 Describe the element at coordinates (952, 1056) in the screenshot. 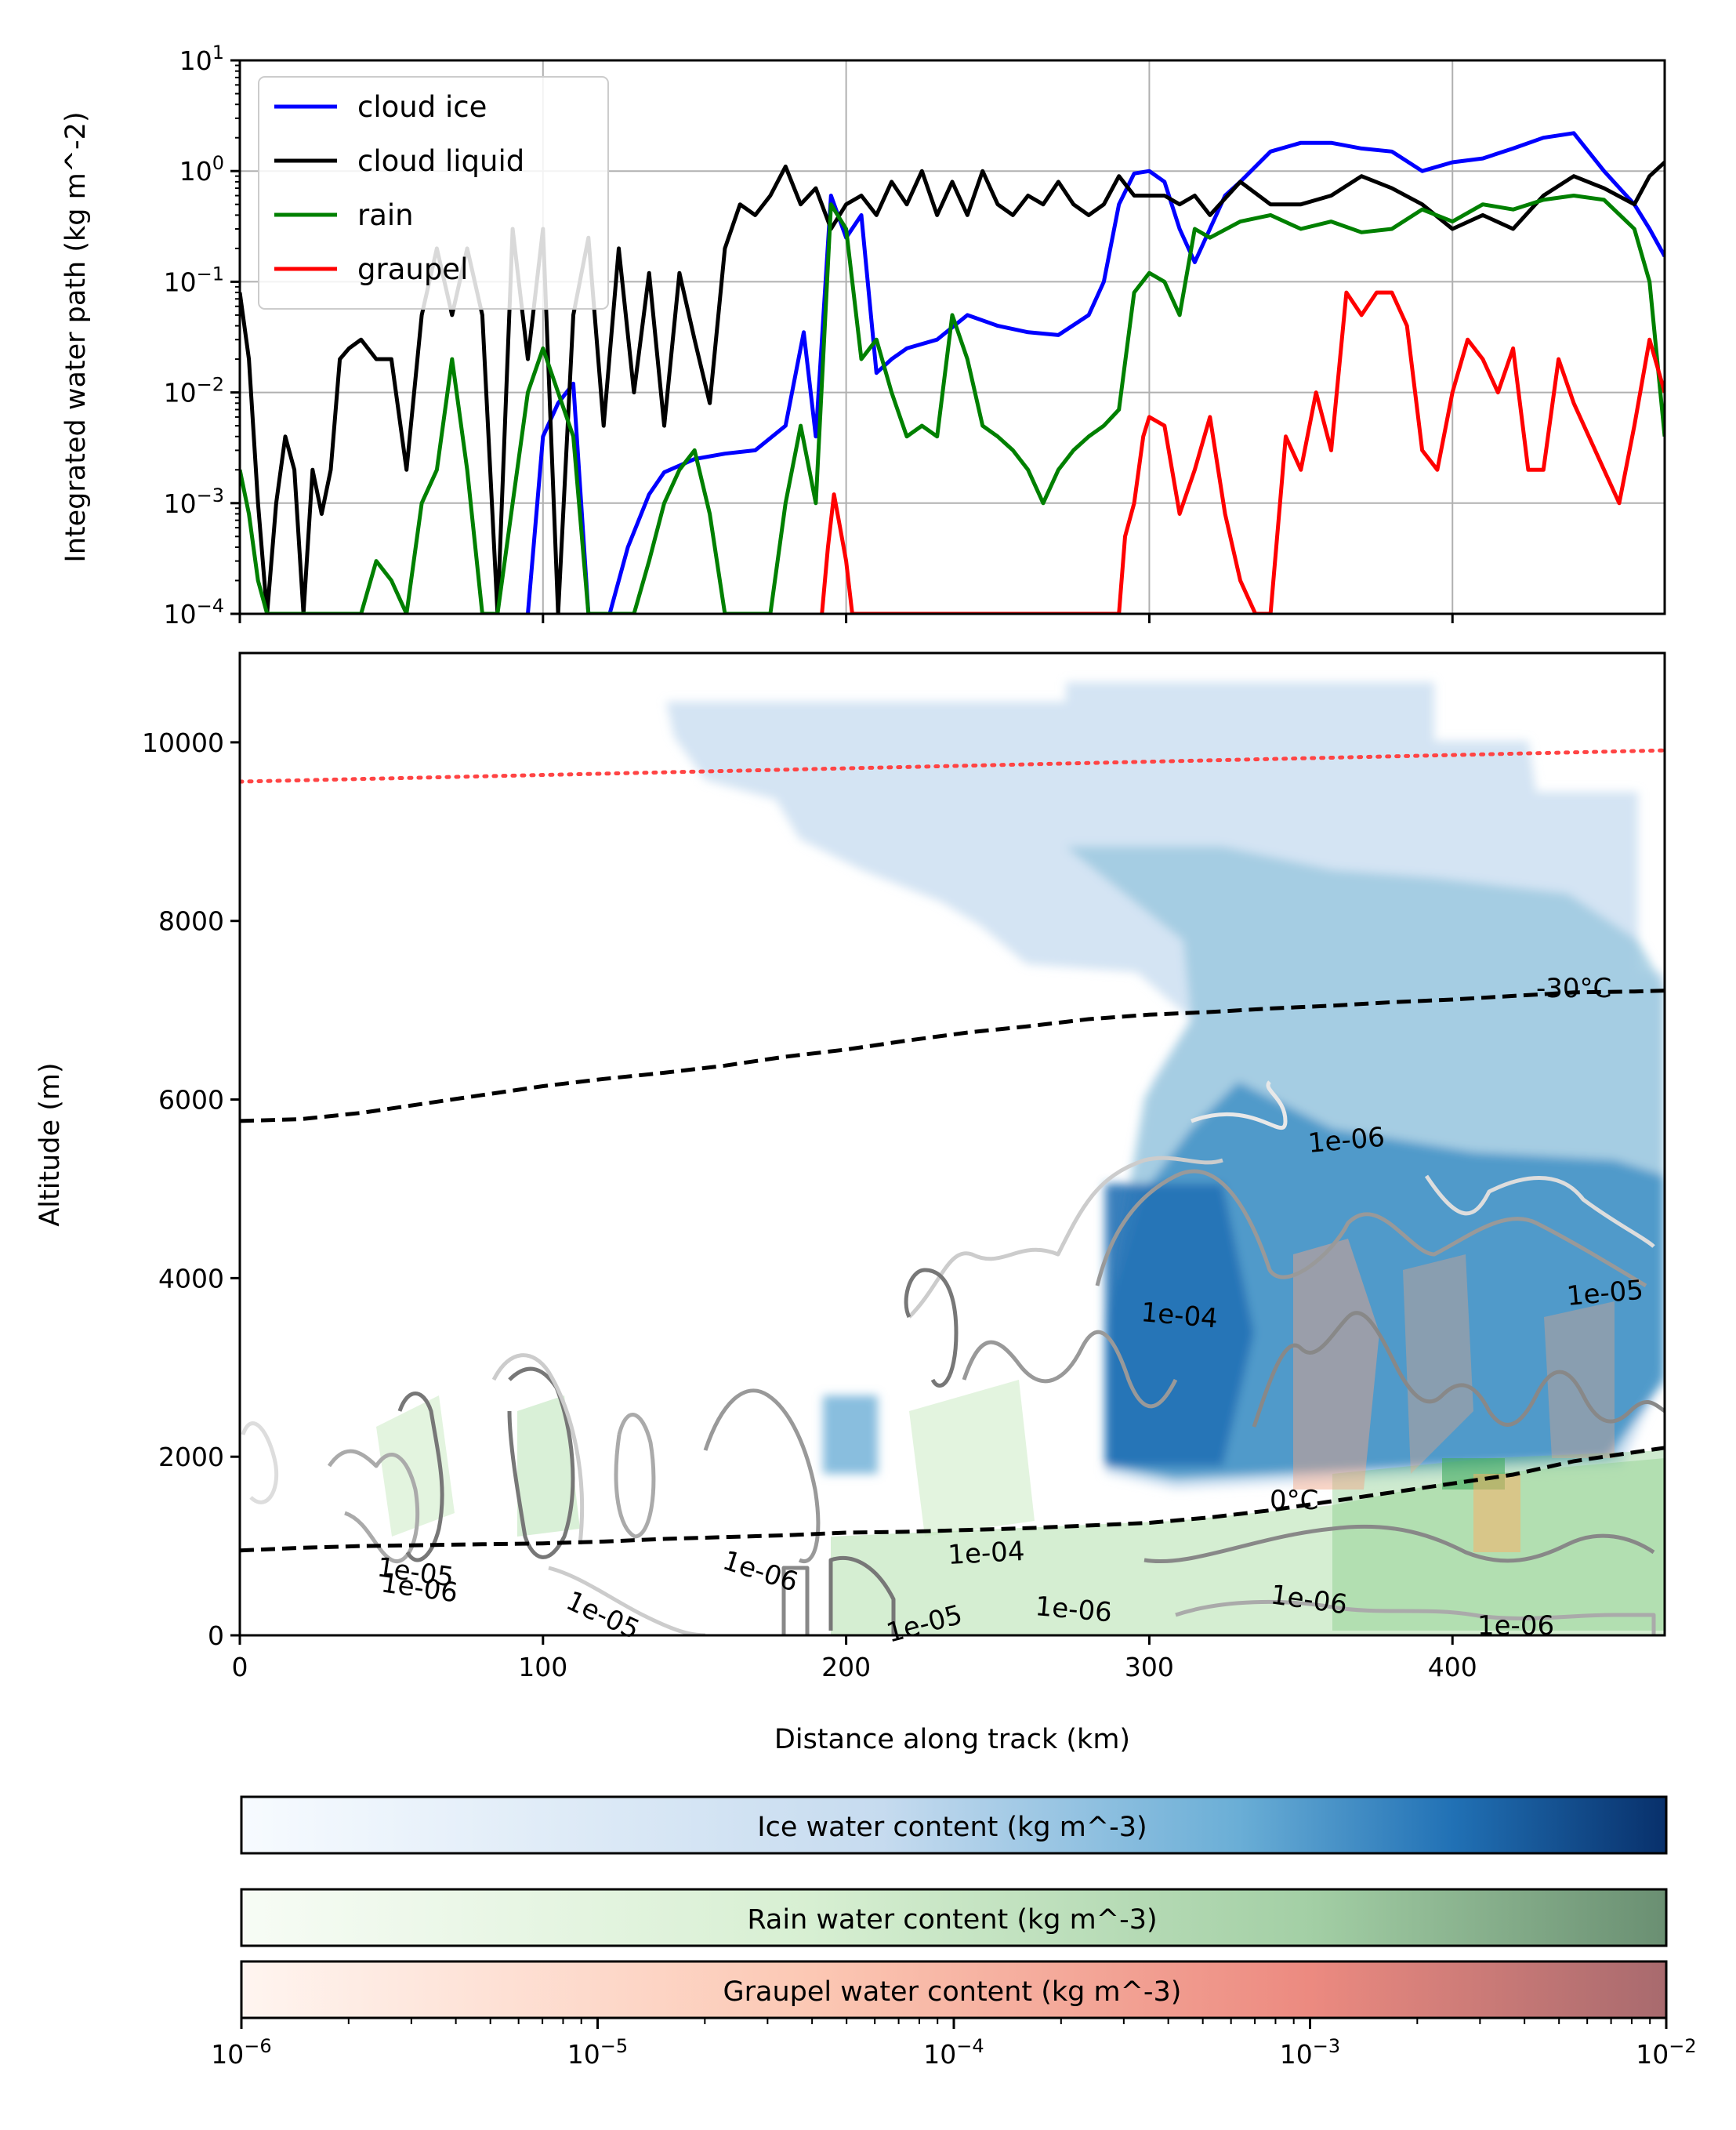

I see `isotherm-minus30-line` at that location.